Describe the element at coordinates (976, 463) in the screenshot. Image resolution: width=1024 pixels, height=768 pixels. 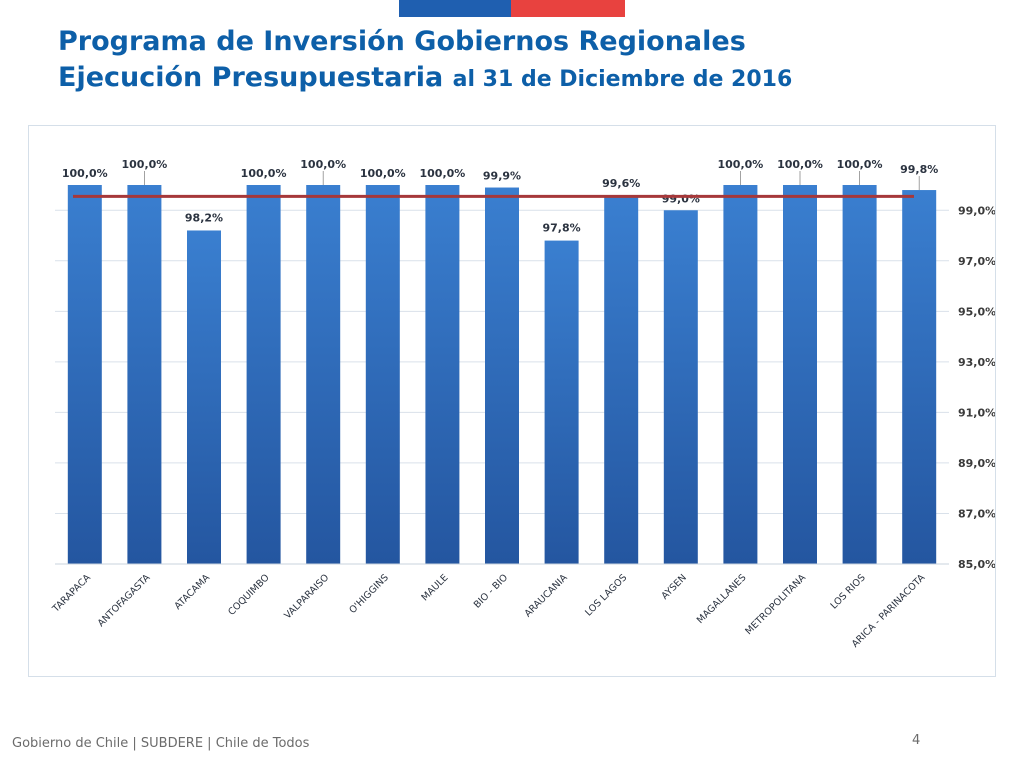
I see `y-tick-label: 89,0%` at that location.